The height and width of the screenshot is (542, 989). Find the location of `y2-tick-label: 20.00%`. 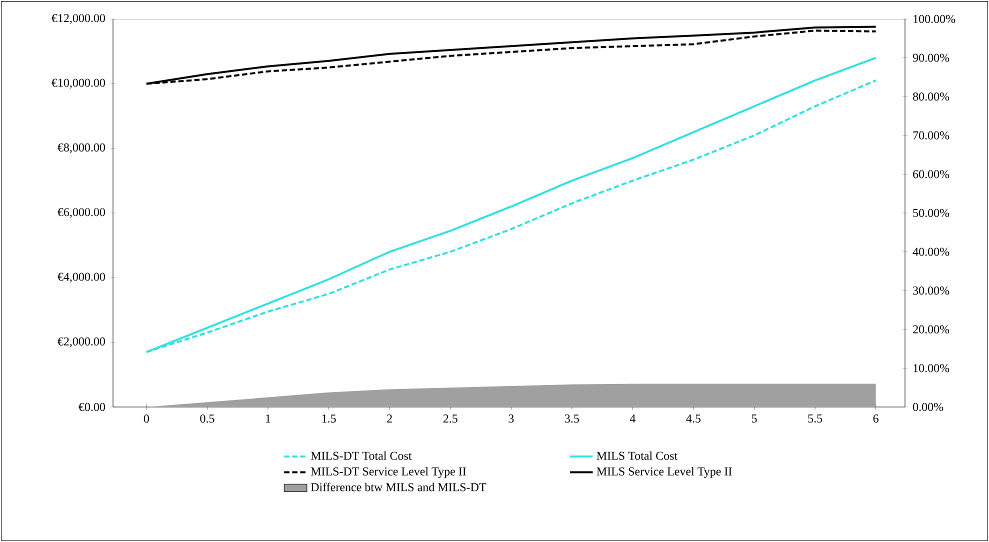

y2-tick-label: 20.00% is located at coordinates (931, 329).